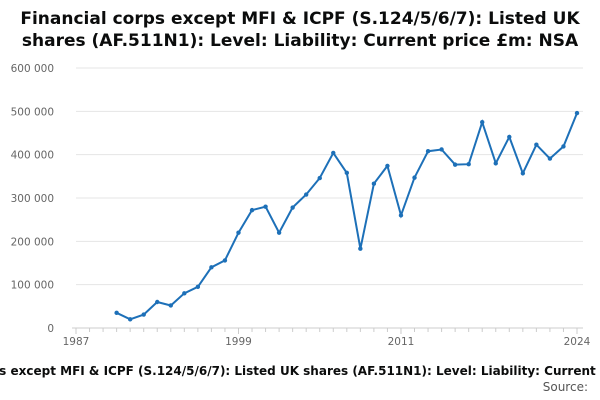  Describe the element at coordinates (565, 387) in the screenshot. I see `source-label: Source:` at that location.